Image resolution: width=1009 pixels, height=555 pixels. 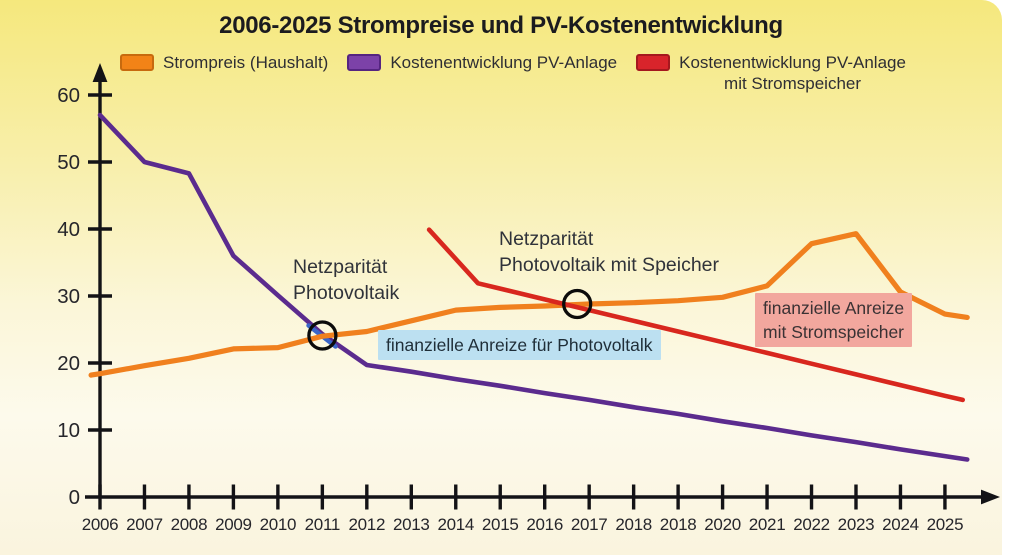 I want to click on annotation-netzparitaet-photovoltaik-mit-speicher: Netzparität Photovoltaik mit Speicher, so click(x=609, y=252).